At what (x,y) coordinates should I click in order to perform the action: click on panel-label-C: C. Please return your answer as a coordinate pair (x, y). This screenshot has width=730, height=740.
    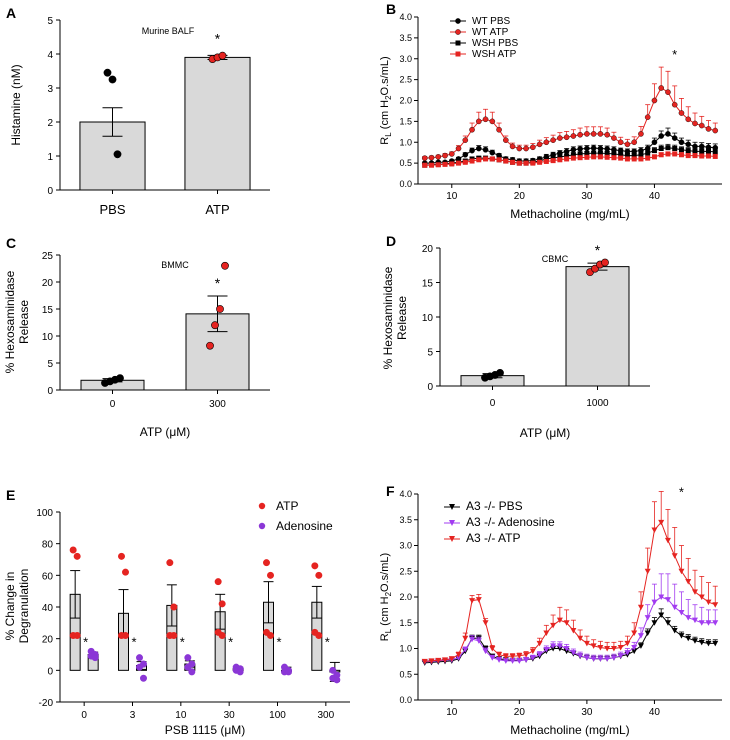
    Looking at the image, I should click on (11, 243).